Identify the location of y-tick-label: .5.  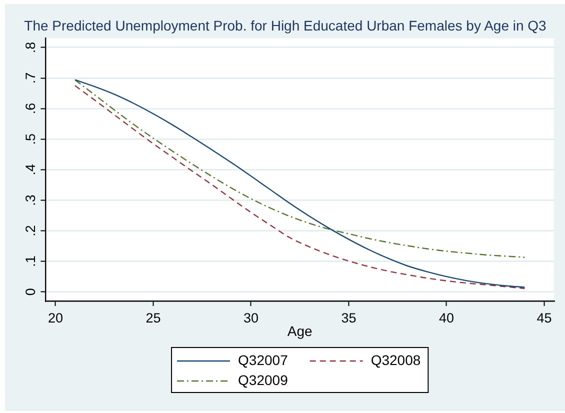
(30, 139).